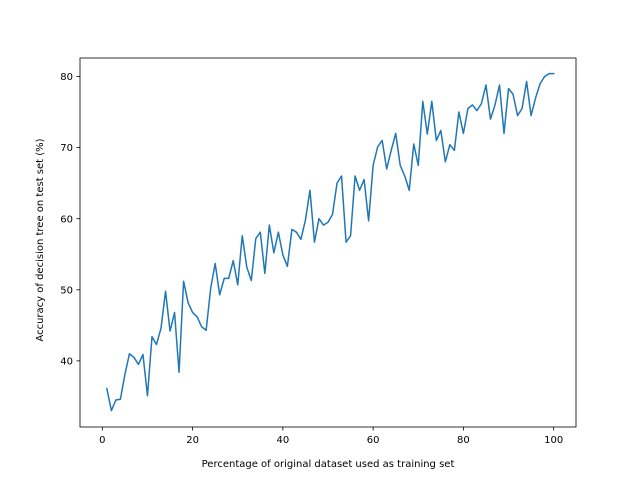 Image resolution: width=640 pixels, height=480 pixels. Describe the element at coordinates (283, 440) in the screenshot. I see `x-tick-label: 40` at that location.